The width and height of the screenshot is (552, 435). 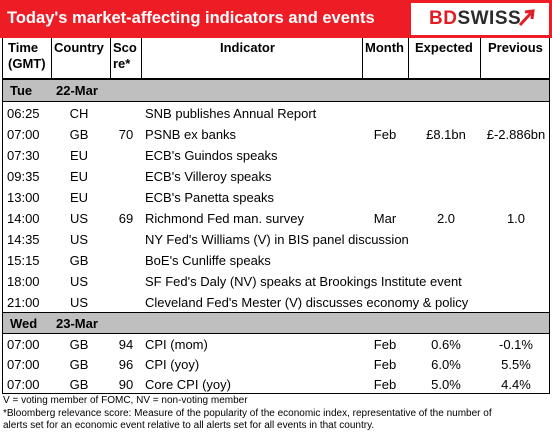 What do you see at coordinates (126, 134) in the screenshot?
I see `cell-score: 70` at bounding box center [126, 134].